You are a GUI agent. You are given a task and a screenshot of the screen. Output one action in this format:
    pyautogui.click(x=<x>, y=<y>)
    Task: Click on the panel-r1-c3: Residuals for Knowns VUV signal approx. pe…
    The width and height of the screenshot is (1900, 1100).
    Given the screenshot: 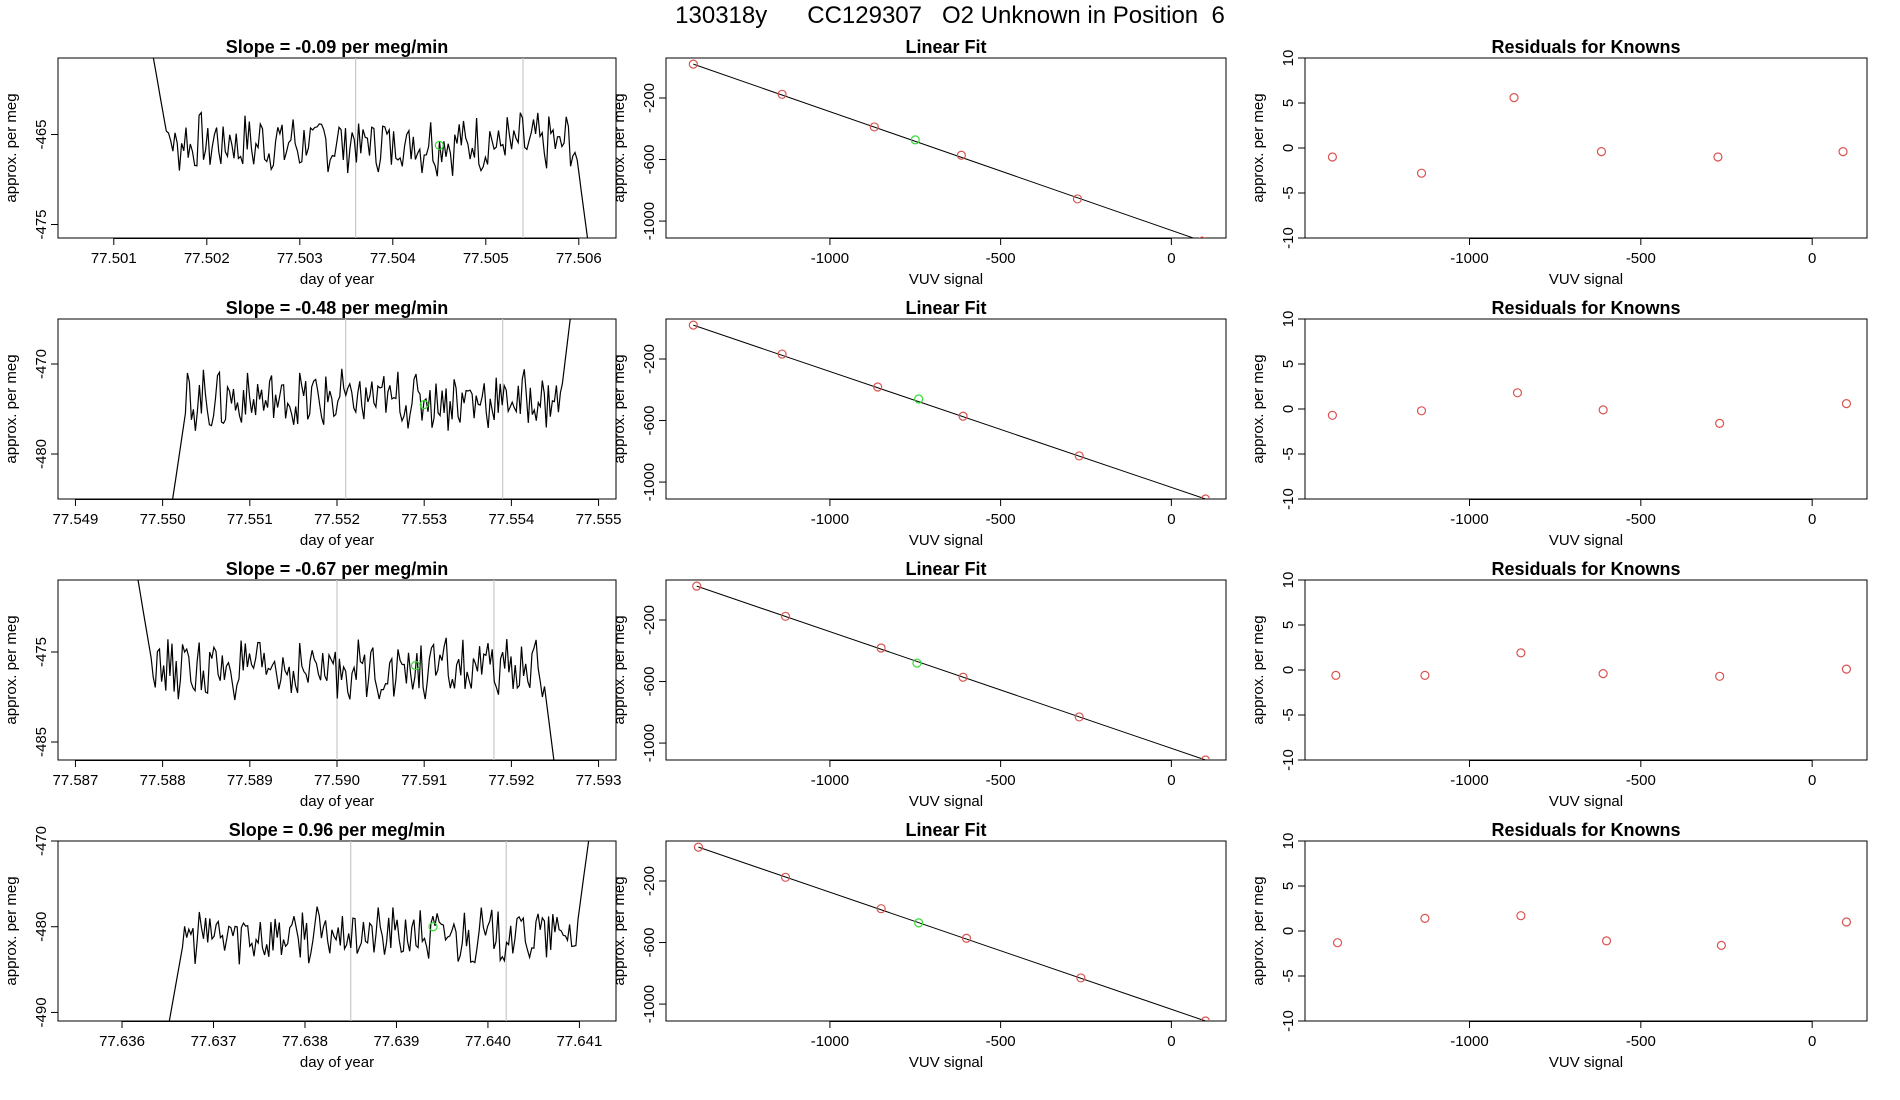 What is the action you would take?
    pyautogui.click(x=1559, y=162)
    